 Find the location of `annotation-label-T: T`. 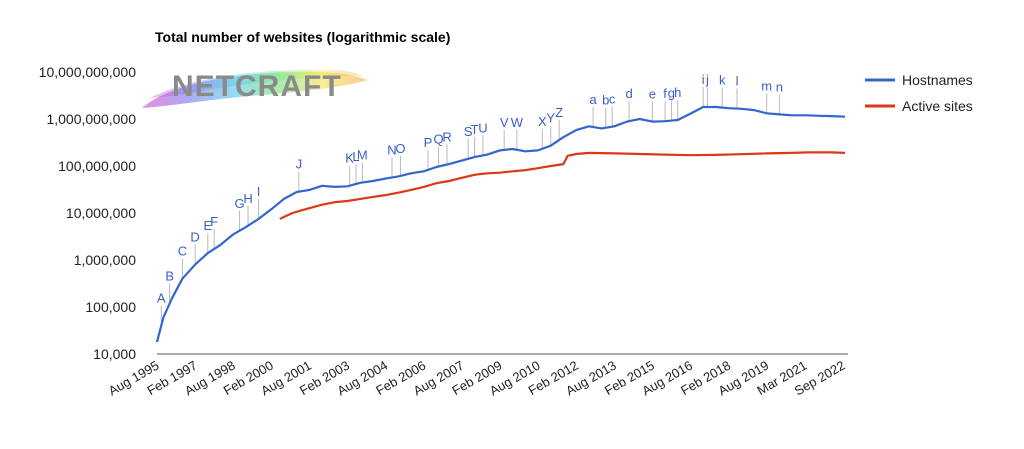

annotation-label-T: T is located at coordinates (475, 129).